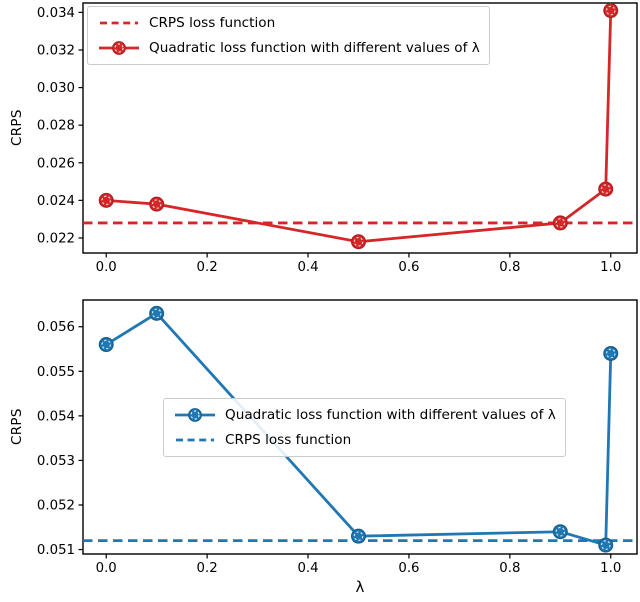  Describe the element at coordinates (56, 461) in the screenshot. I see `y-tick-label: 0.053` at that location.